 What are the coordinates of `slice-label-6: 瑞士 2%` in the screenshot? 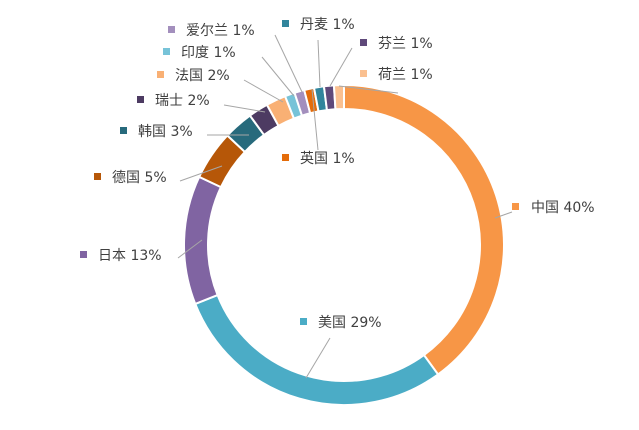 It's located at (182, 101).